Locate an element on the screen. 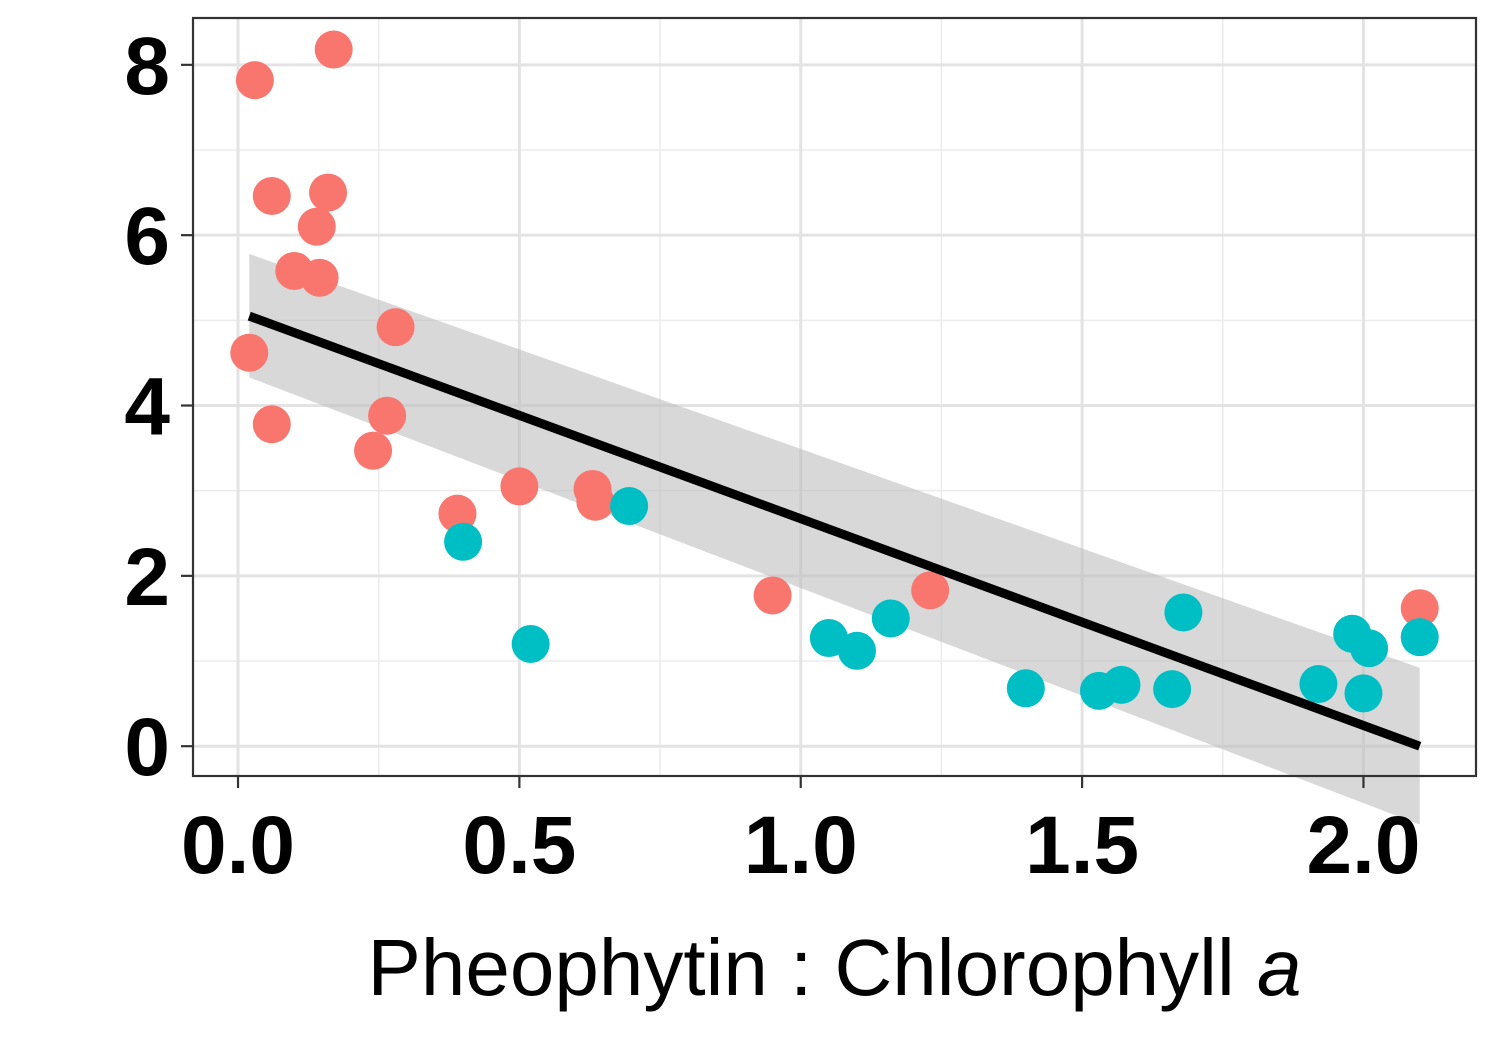 This screenshot has height=1050, width=1500. y-tick-label: 4 is located at coordinates (147, 407).